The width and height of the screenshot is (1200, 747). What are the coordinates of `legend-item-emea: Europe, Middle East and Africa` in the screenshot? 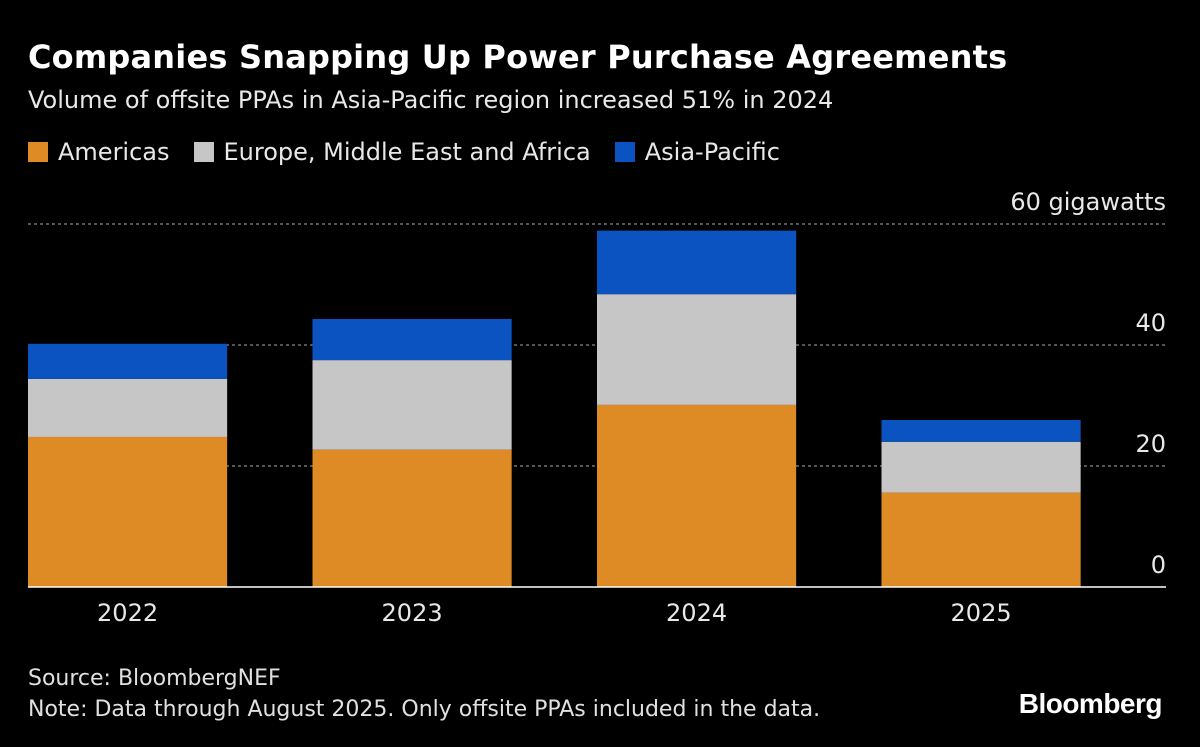 It's located at (392, 152).